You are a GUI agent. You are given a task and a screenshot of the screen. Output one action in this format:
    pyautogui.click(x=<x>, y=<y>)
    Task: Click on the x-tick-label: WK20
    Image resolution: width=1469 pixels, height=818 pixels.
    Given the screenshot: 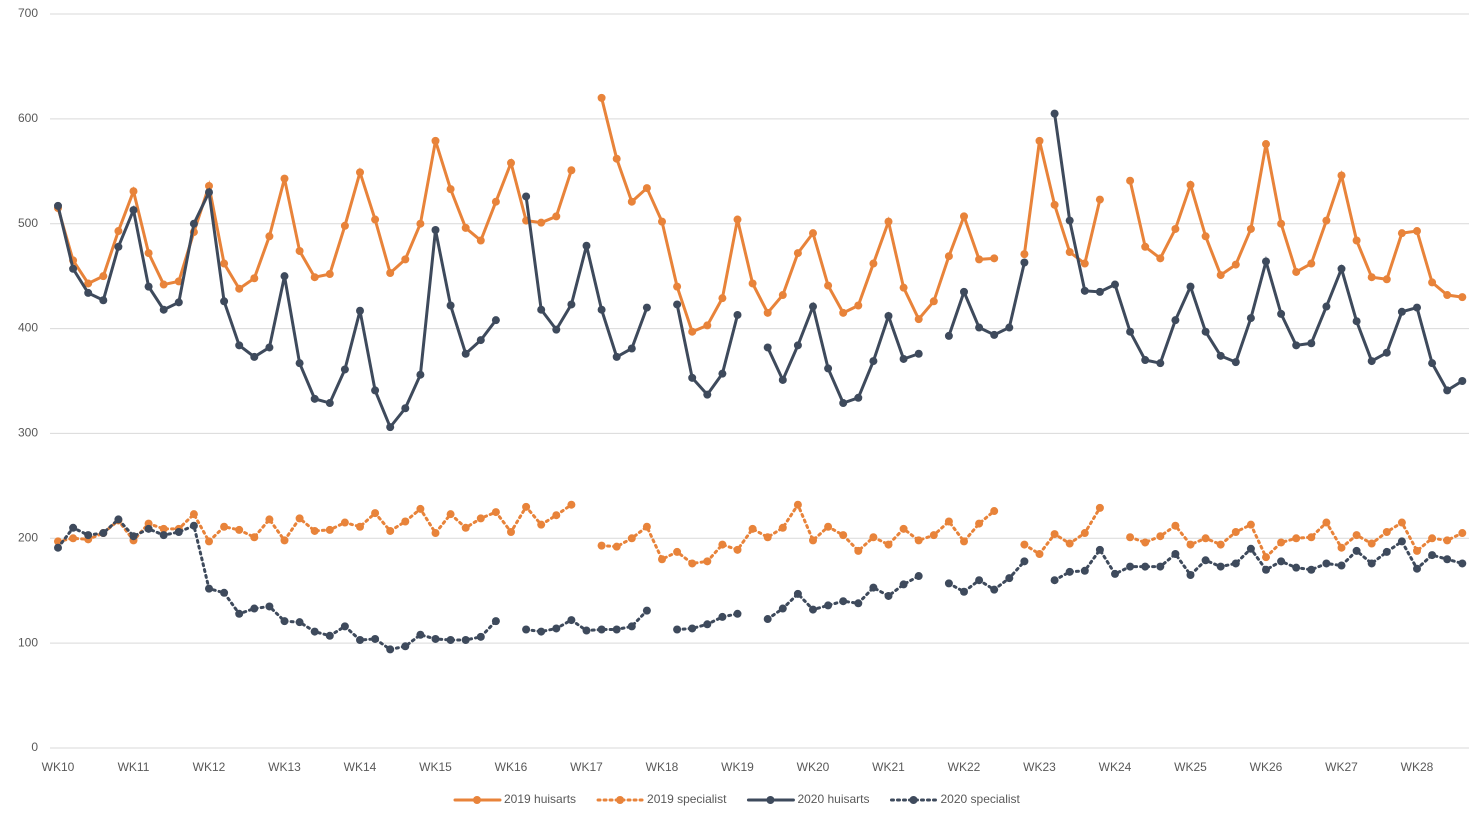 What is the action you would take?
    pyautogui.click(x=813, y=767)
    